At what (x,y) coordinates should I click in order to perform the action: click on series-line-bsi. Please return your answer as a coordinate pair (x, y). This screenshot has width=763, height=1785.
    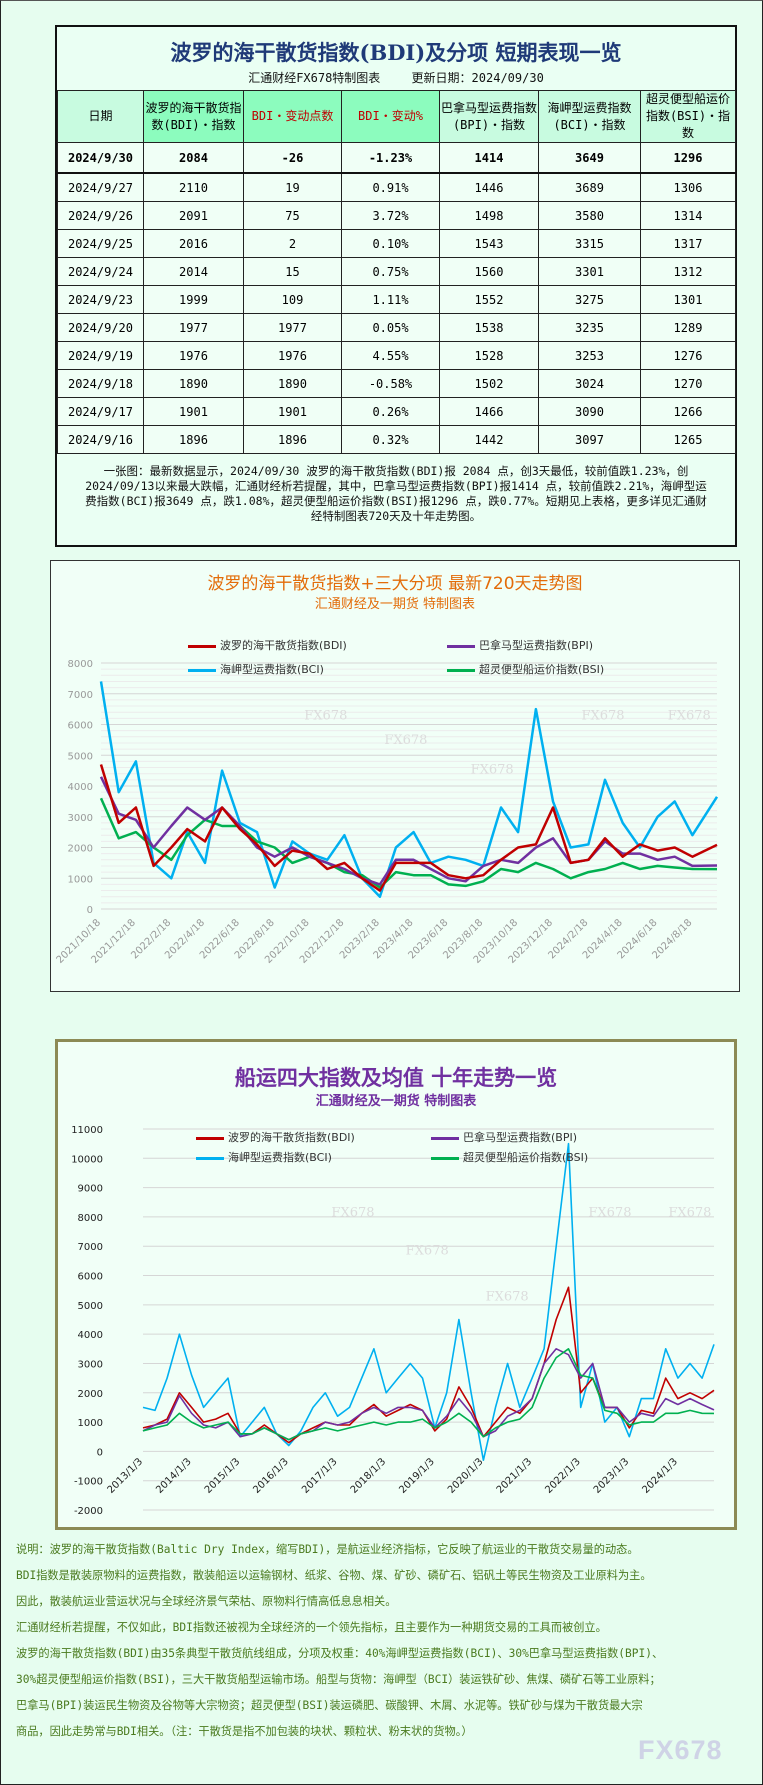
    Looking at the image, I should click on (428, 1394).